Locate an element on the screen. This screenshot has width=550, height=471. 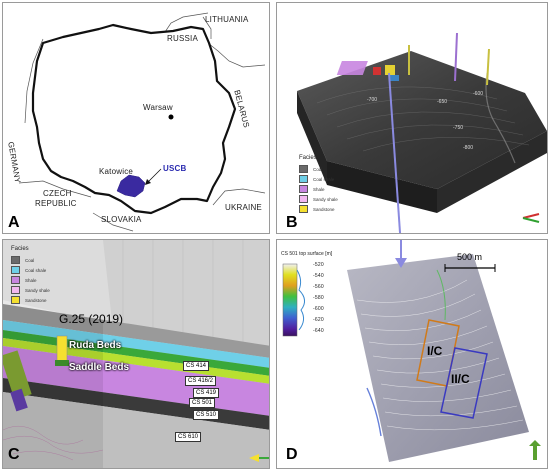
c-legend-coal: Coal is located at coordinates (22, 260).